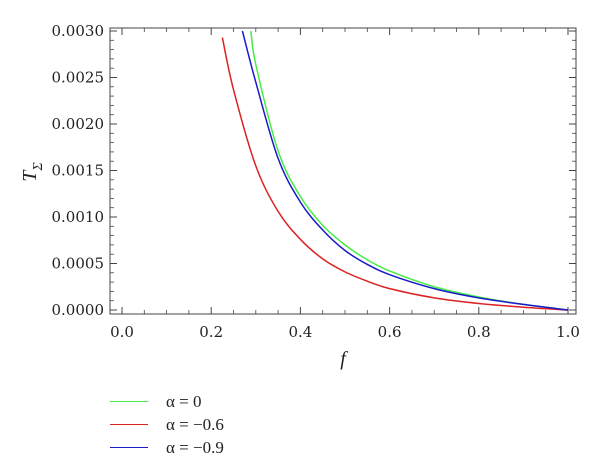  I want to click on legend-label-alpha-0: α = 0, so click(184, 401).